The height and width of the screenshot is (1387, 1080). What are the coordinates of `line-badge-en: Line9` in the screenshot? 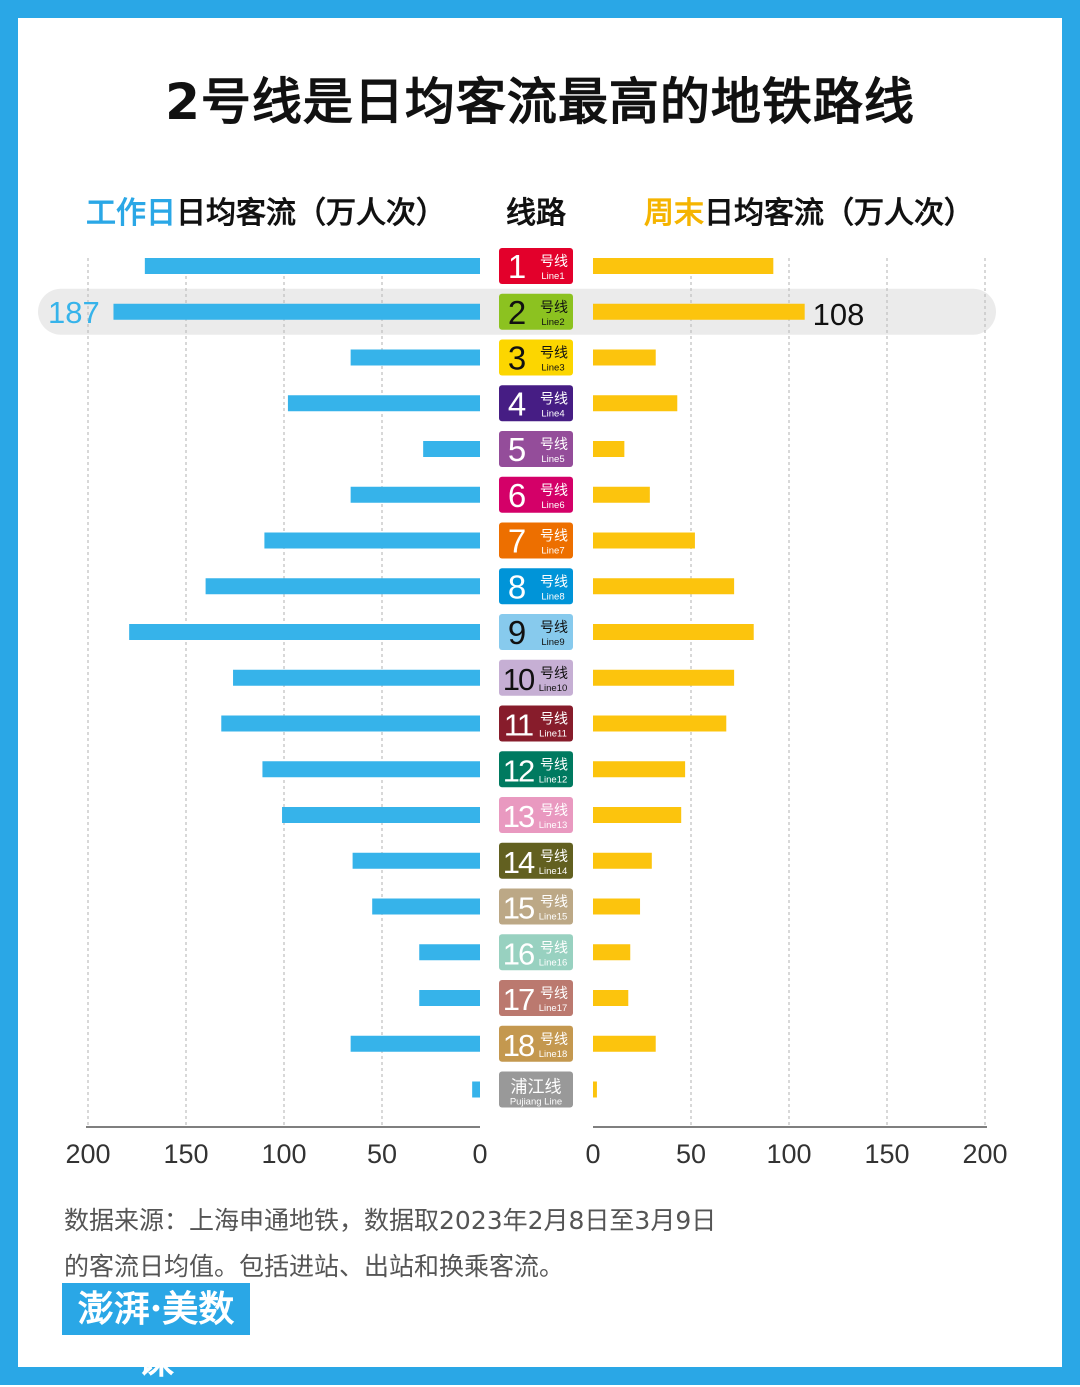 It's located at (552, 642).